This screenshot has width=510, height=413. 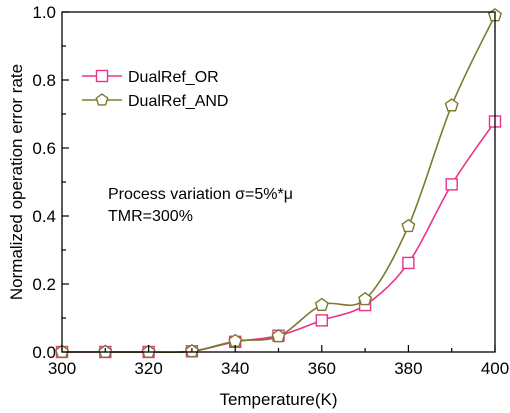 What do you see at coordinates (408, 368) in the screenshot?
I see `x-tick-label: 380` at bounding box center [408, 368].